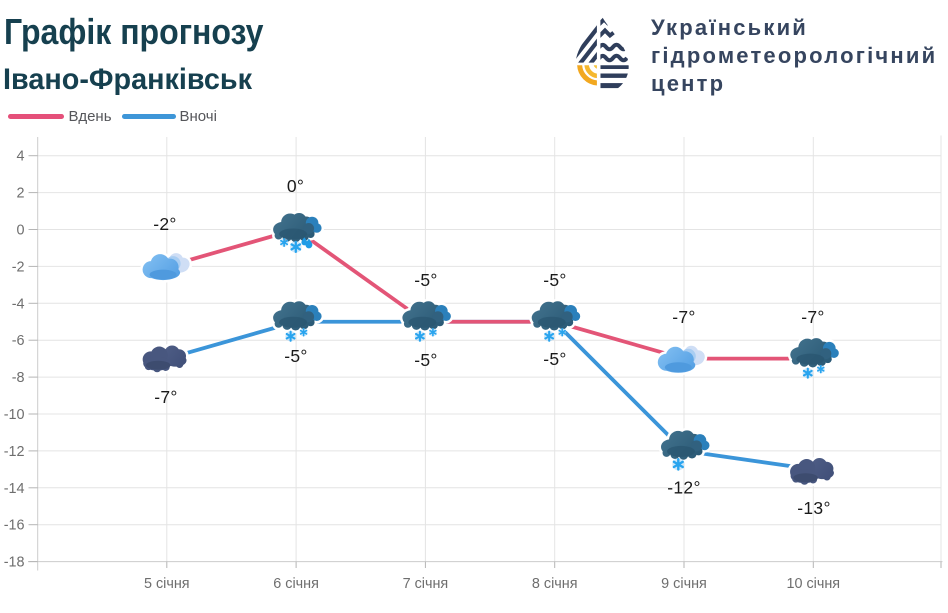  What do you see at coordinates (20, 231) in the screenshot?
I see `svg-text: 0` at bounding box center [20, 231].